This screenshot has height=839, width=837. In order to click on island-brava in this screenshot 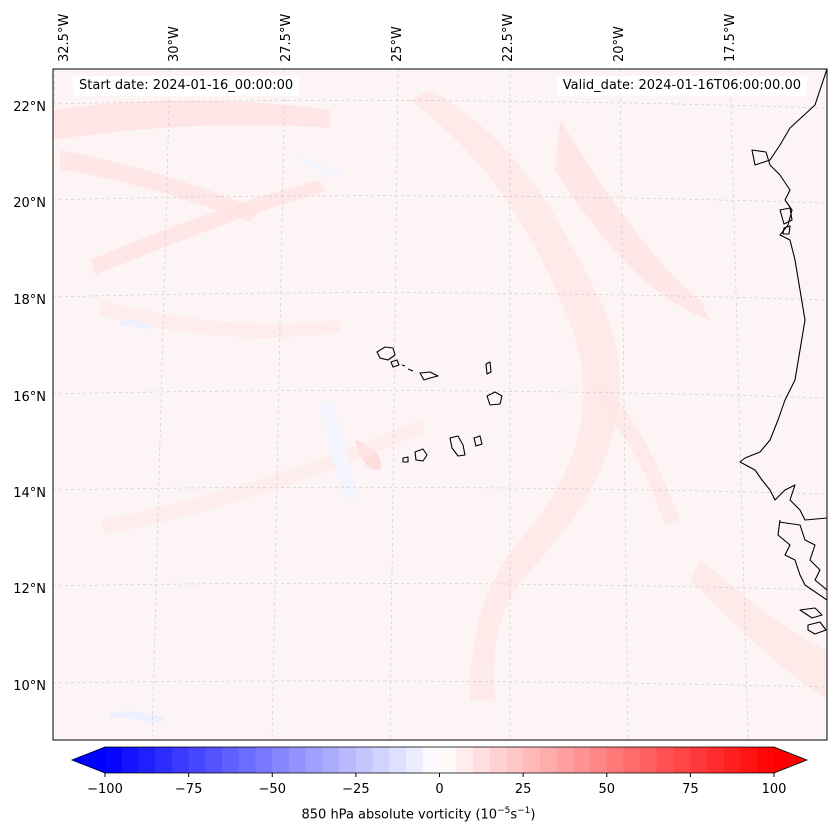, I will do `click(405, 459)`.